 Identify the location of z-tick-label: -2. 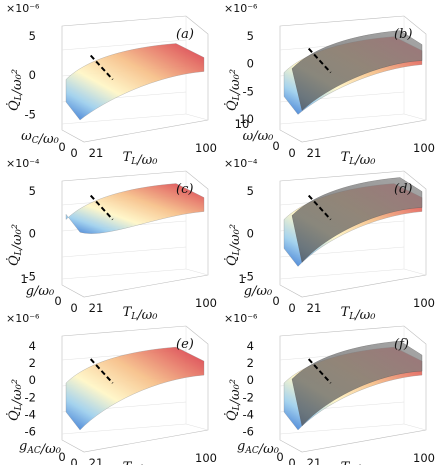
(248, 397).